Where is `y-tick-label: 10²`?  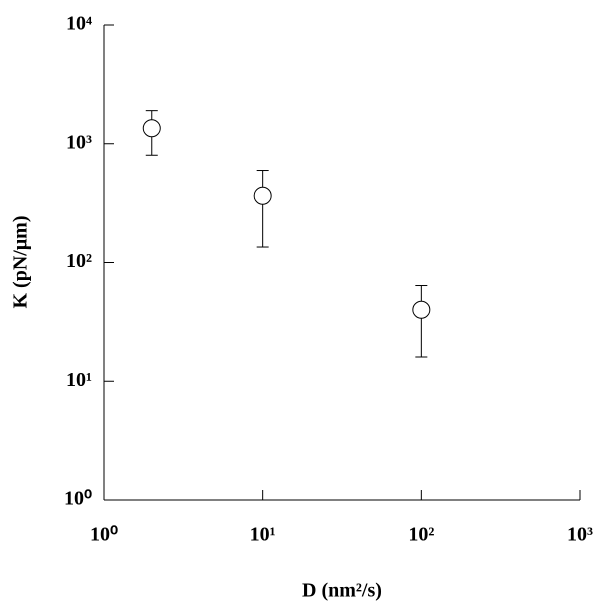
y-tick-label: 10² is located at coordinates (79, 261).